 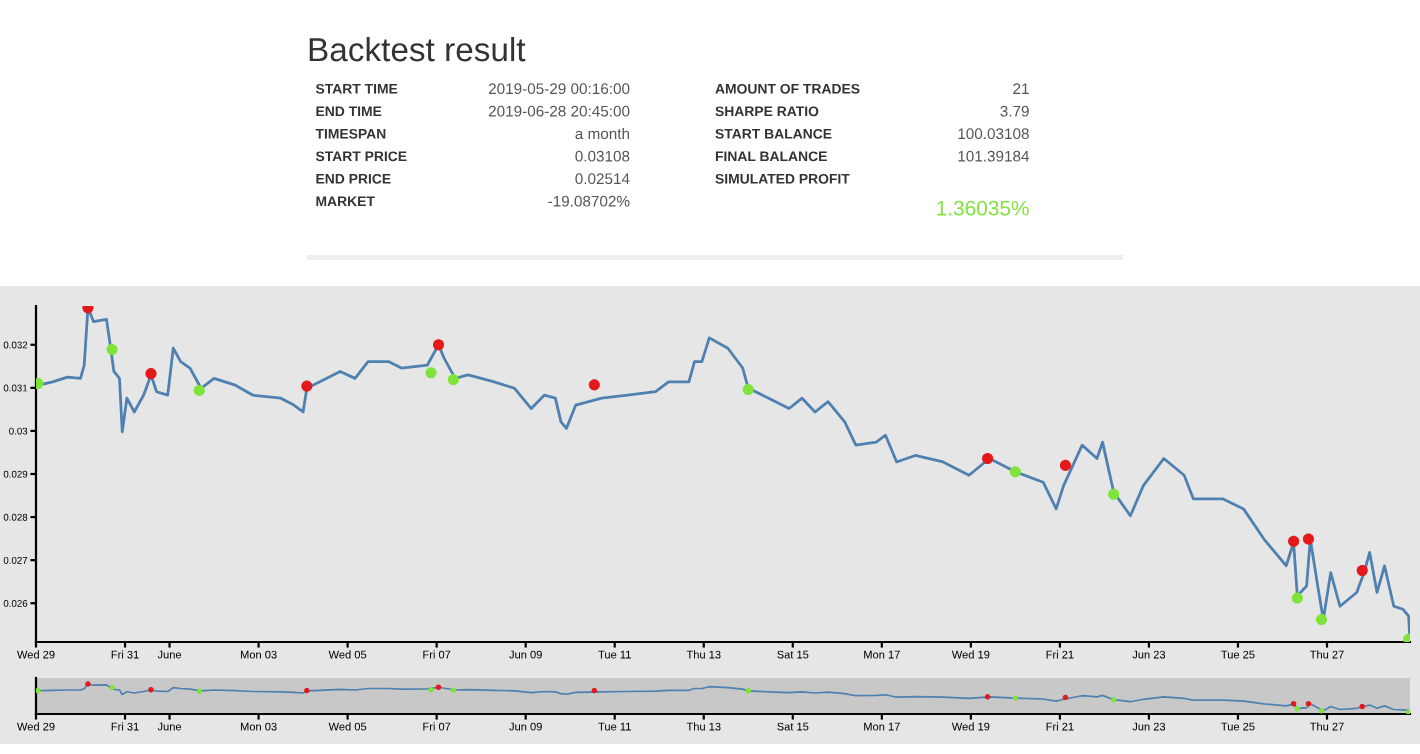 What do you see at coordinates (983, 208) in the screenshot?
I see `text: 1.36035%` at bounding box center [983, 208].